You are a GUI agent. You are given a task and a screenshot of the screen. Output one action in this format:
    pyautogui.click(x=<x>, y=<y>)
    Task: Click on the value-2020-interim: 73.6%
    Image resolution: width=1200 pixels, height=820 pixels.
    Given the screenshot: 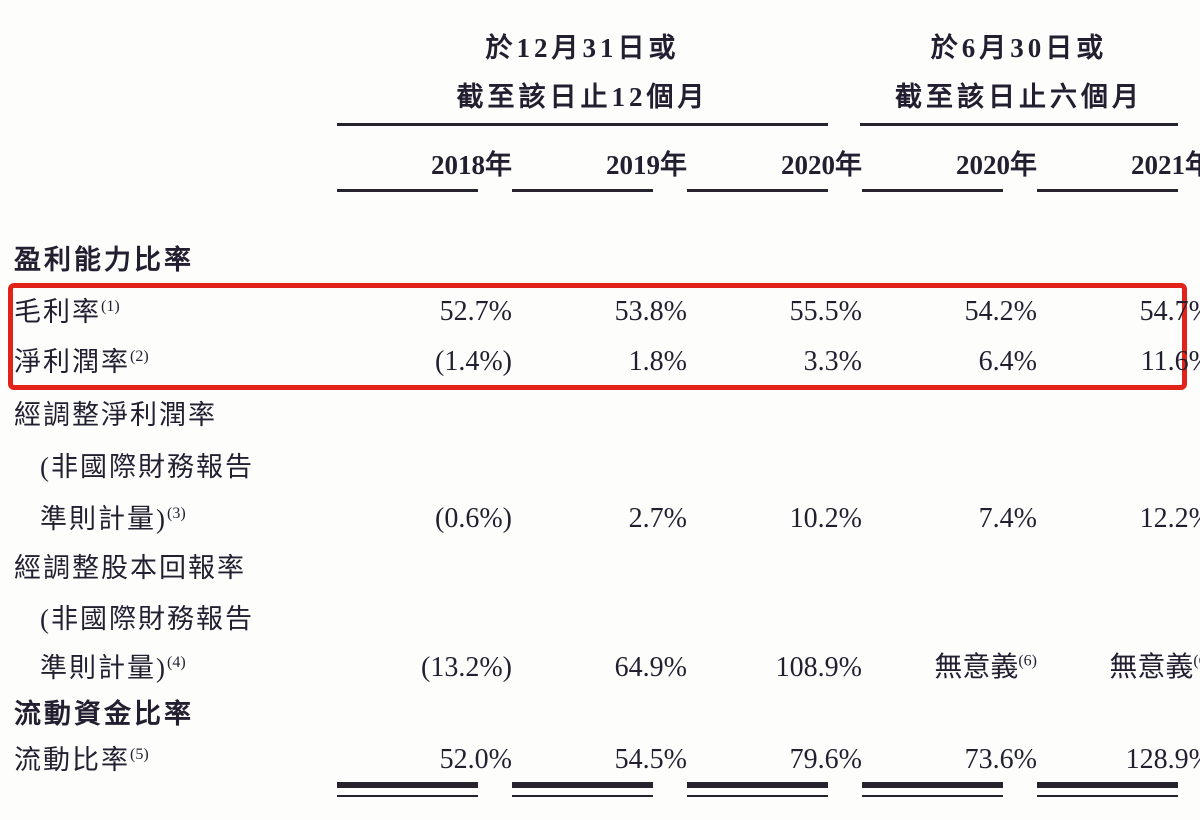 What is the action you would take?
    pyautogui.click(x=1000, y=759)
    